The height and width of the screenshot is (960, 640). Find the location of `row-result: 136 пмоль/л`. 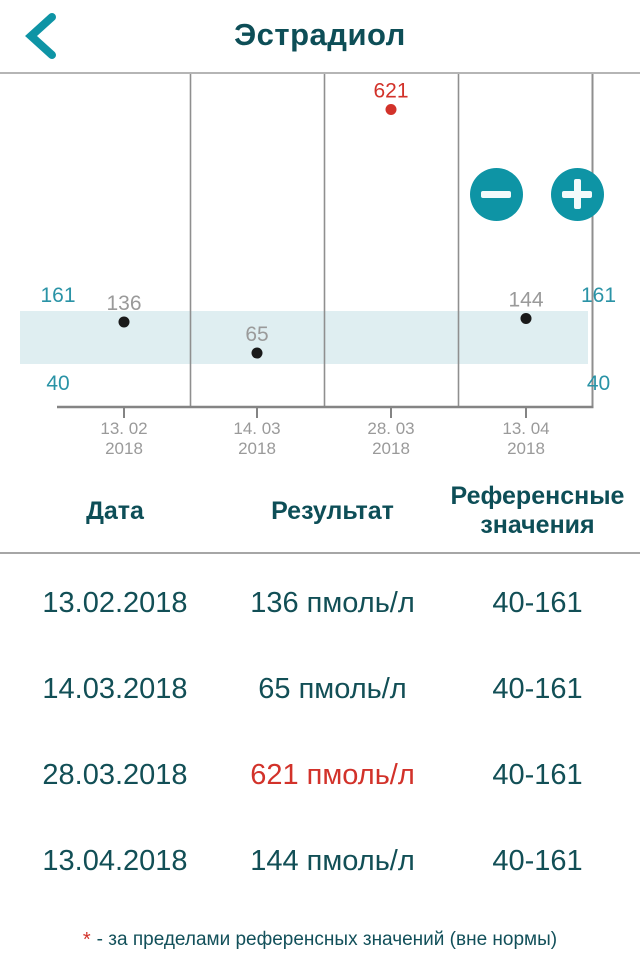

row-result: 136 пмоль/л is located at coordinates (332, 602).